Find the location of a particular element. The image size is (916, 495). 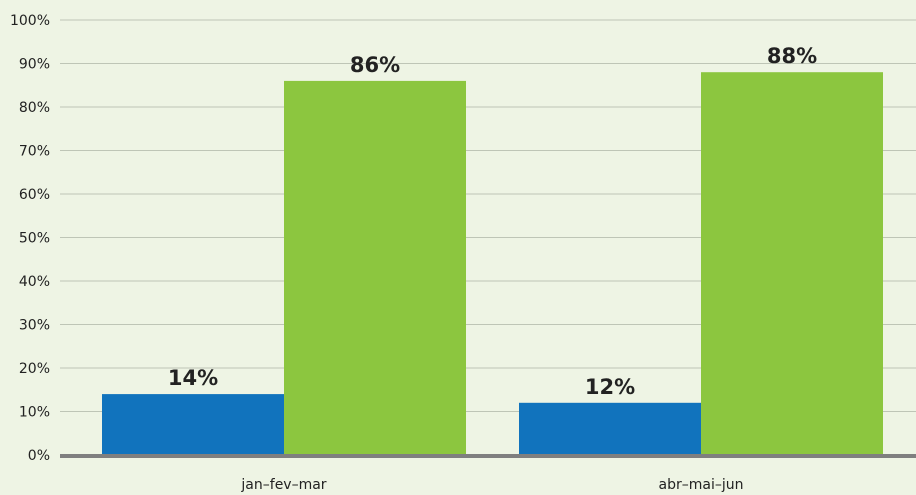

y-tick-label-30: 30% is located at coordinates (34, 326).